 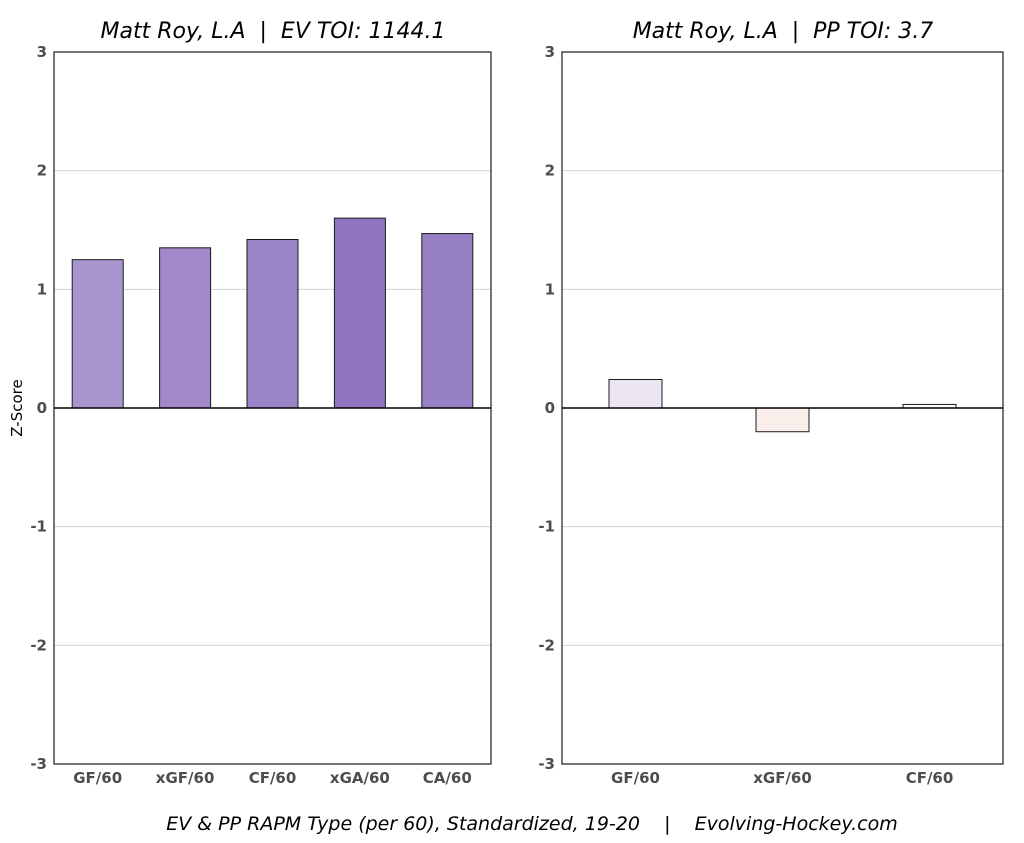 I want to click on ev-panel-title: Matt Roy, L.A | EV TOI: 1144.1, so click(x=272, y=31).